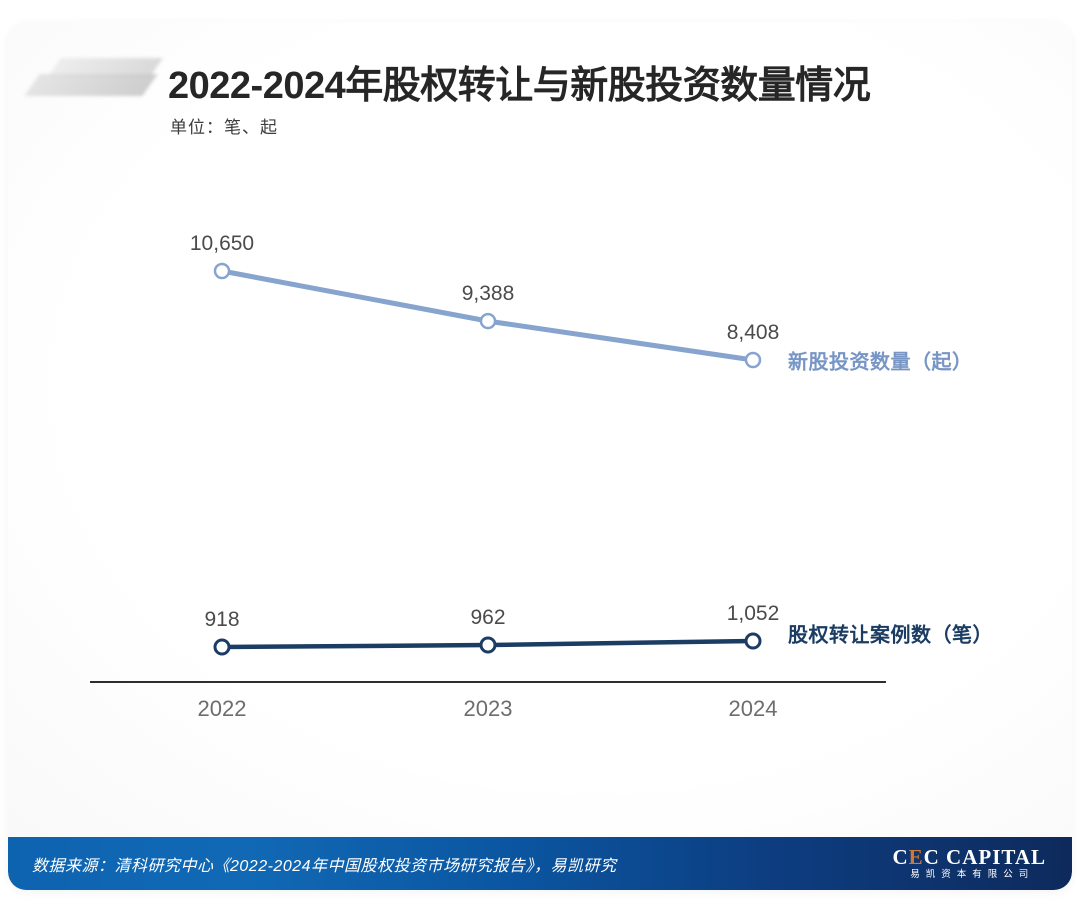 The image size is (1080, 907). What do you see at coordinates (91, 85) in the screenshot?
I see `redacted-logo-shape` at bounding box center [91, 85].